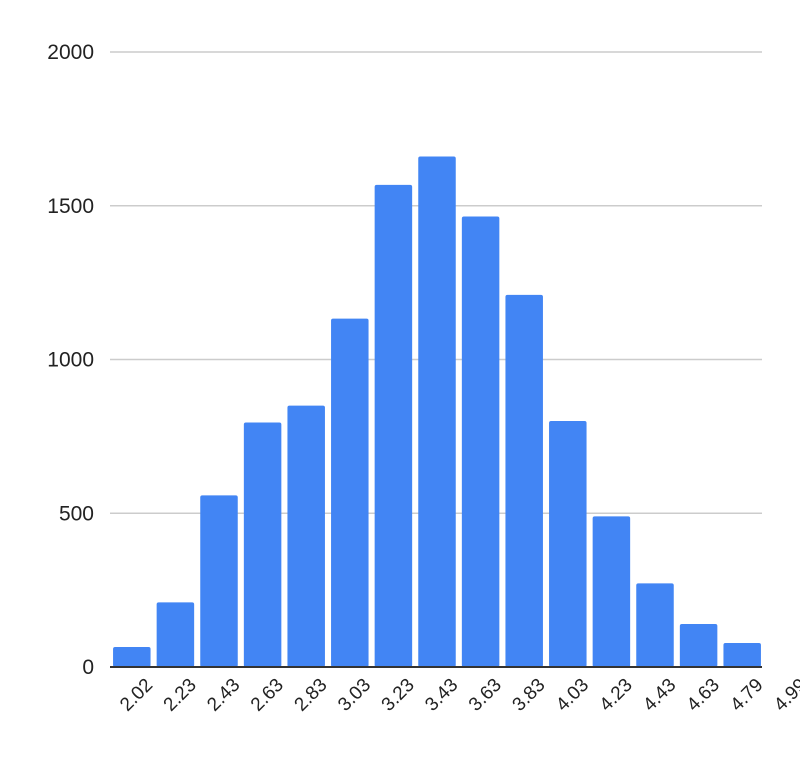 This screenshot has width=800, height=763. I want to click on x-tick-label: 2.02, so click(136, 695).